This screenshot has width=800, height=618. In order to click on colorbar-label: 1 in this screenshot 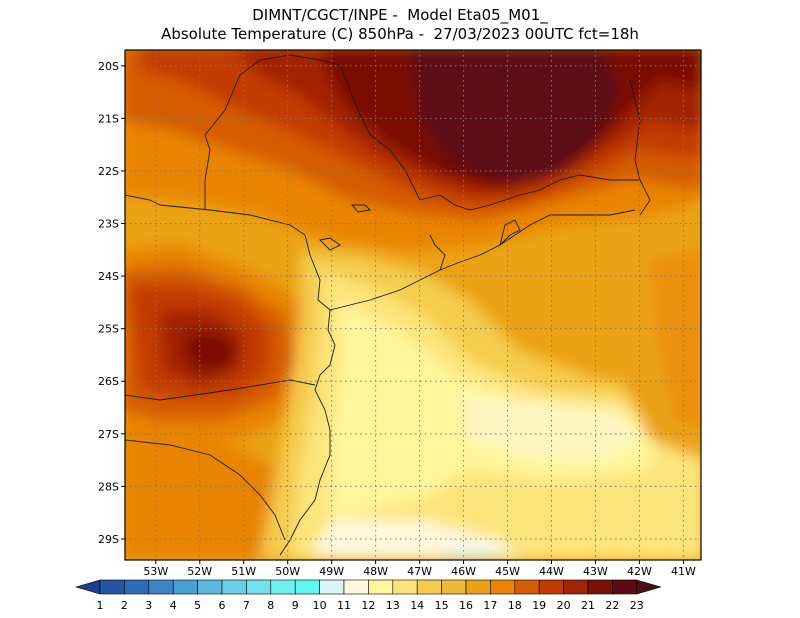, I will do `click(100, 605)`.